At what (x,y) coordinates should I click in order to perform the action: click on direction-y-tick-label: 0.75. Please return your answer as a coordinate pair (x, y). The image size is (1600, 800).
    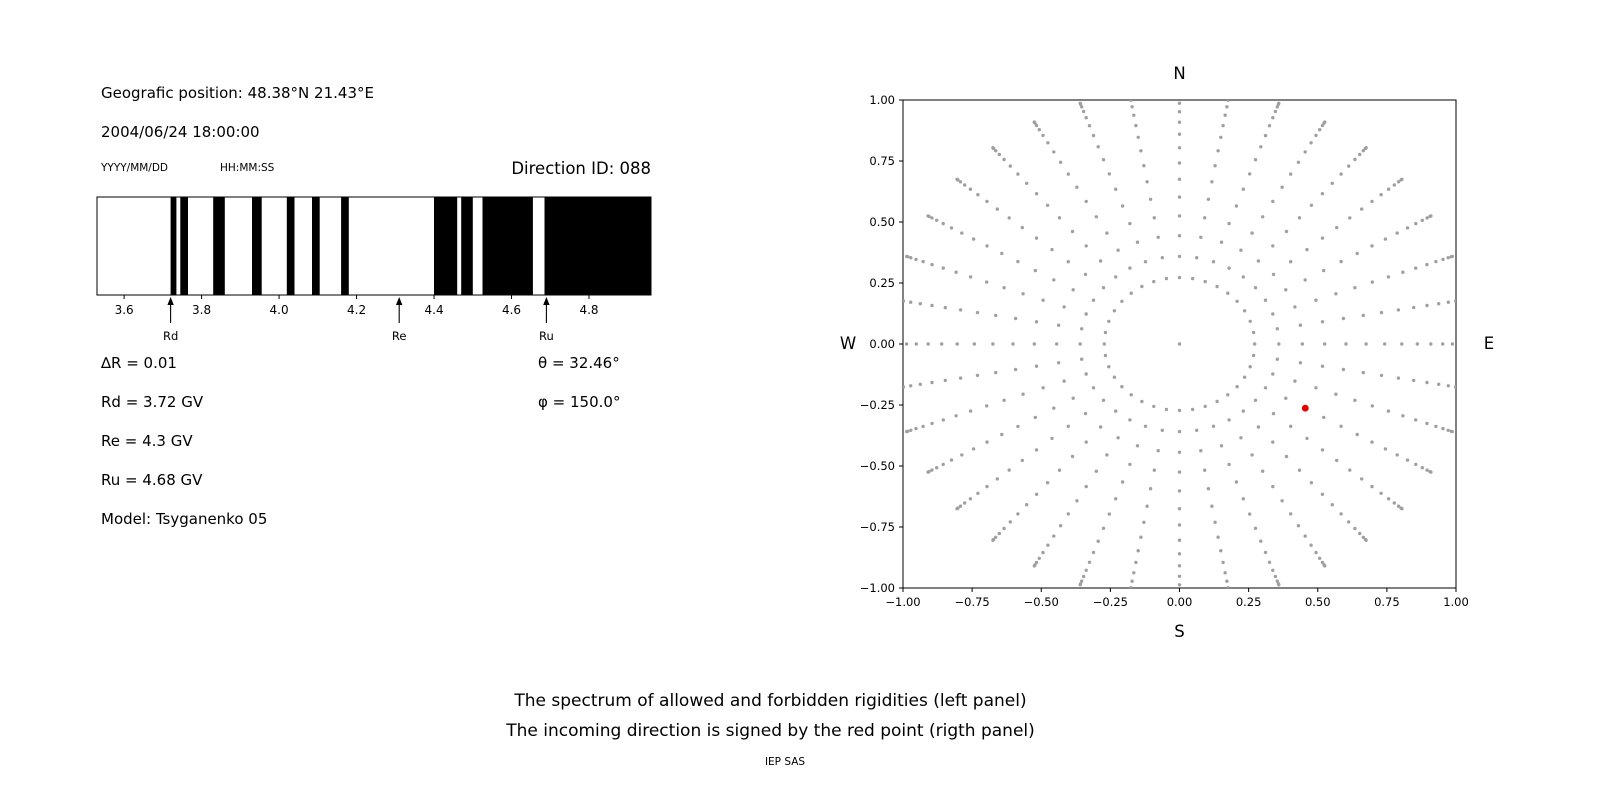
    Looking at the image, I should click on (882, 161).